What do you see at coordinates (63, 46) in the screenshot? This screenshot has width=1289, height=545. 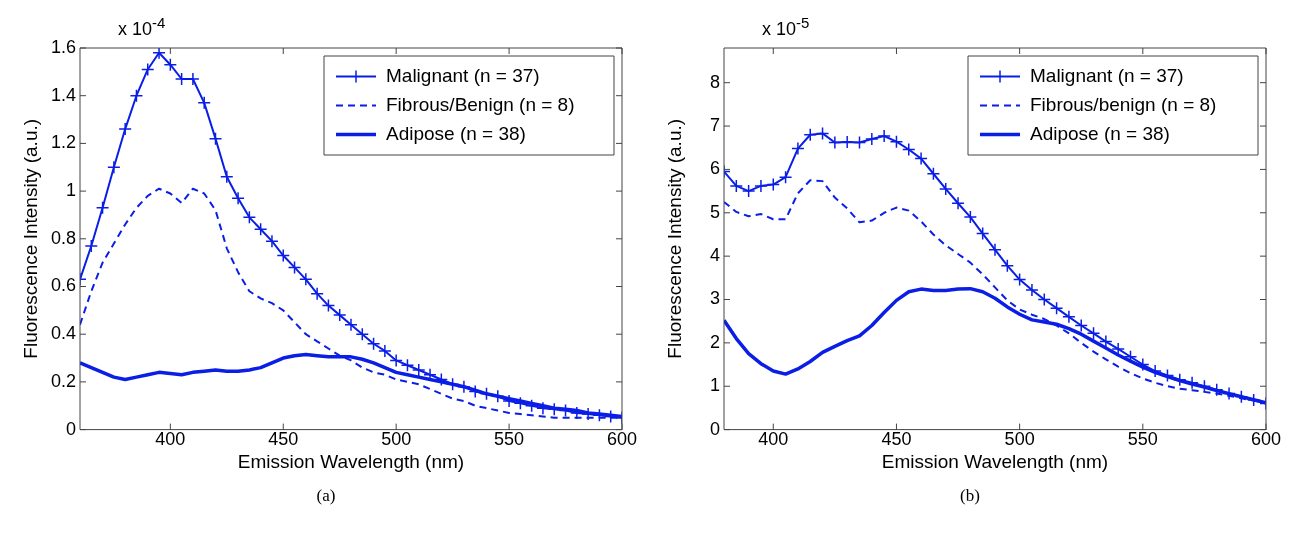 I see `y-tick-label: 1.6` at bounding box center [63, 46].